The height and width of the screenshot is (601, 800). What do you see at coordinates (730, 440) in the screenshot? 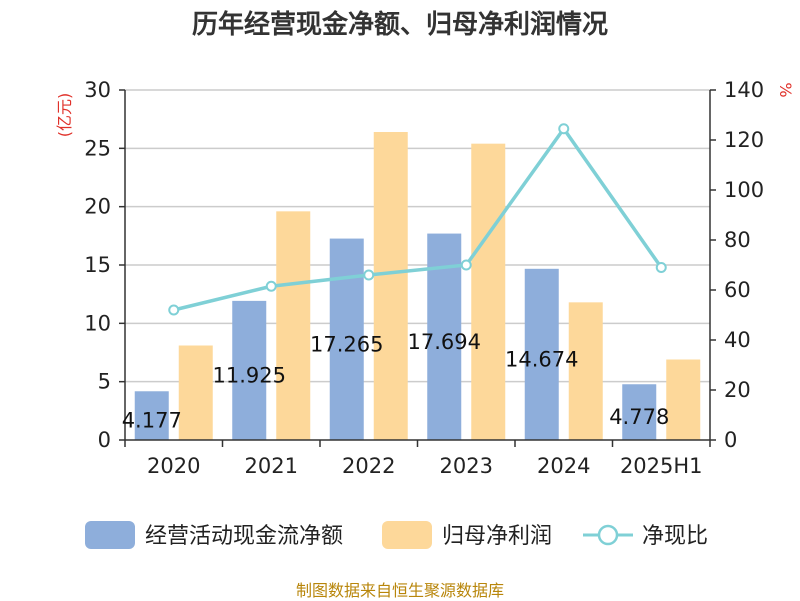
I see `y-right-tick-label: 0` at bounding box center [730, 440].